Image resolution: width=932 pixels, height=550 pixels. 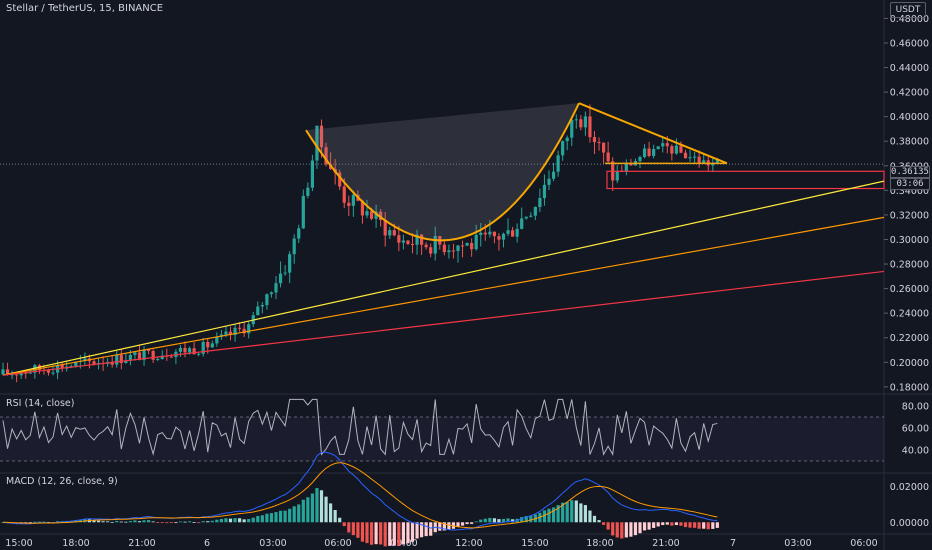 What do you see at coordinates (909, 363) in the screenshot?
I see `price-tick-label: 0.20000` at bounding box center [909, 363].